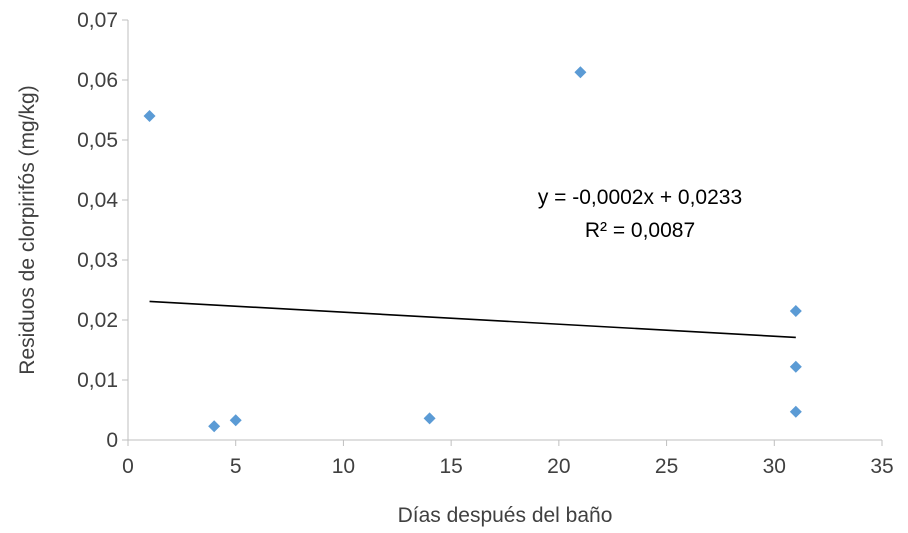  Describe the element at coordinates (640, 230) in the screenshot. I see `trendline-r-squared: R² = 0,0087` at that location.